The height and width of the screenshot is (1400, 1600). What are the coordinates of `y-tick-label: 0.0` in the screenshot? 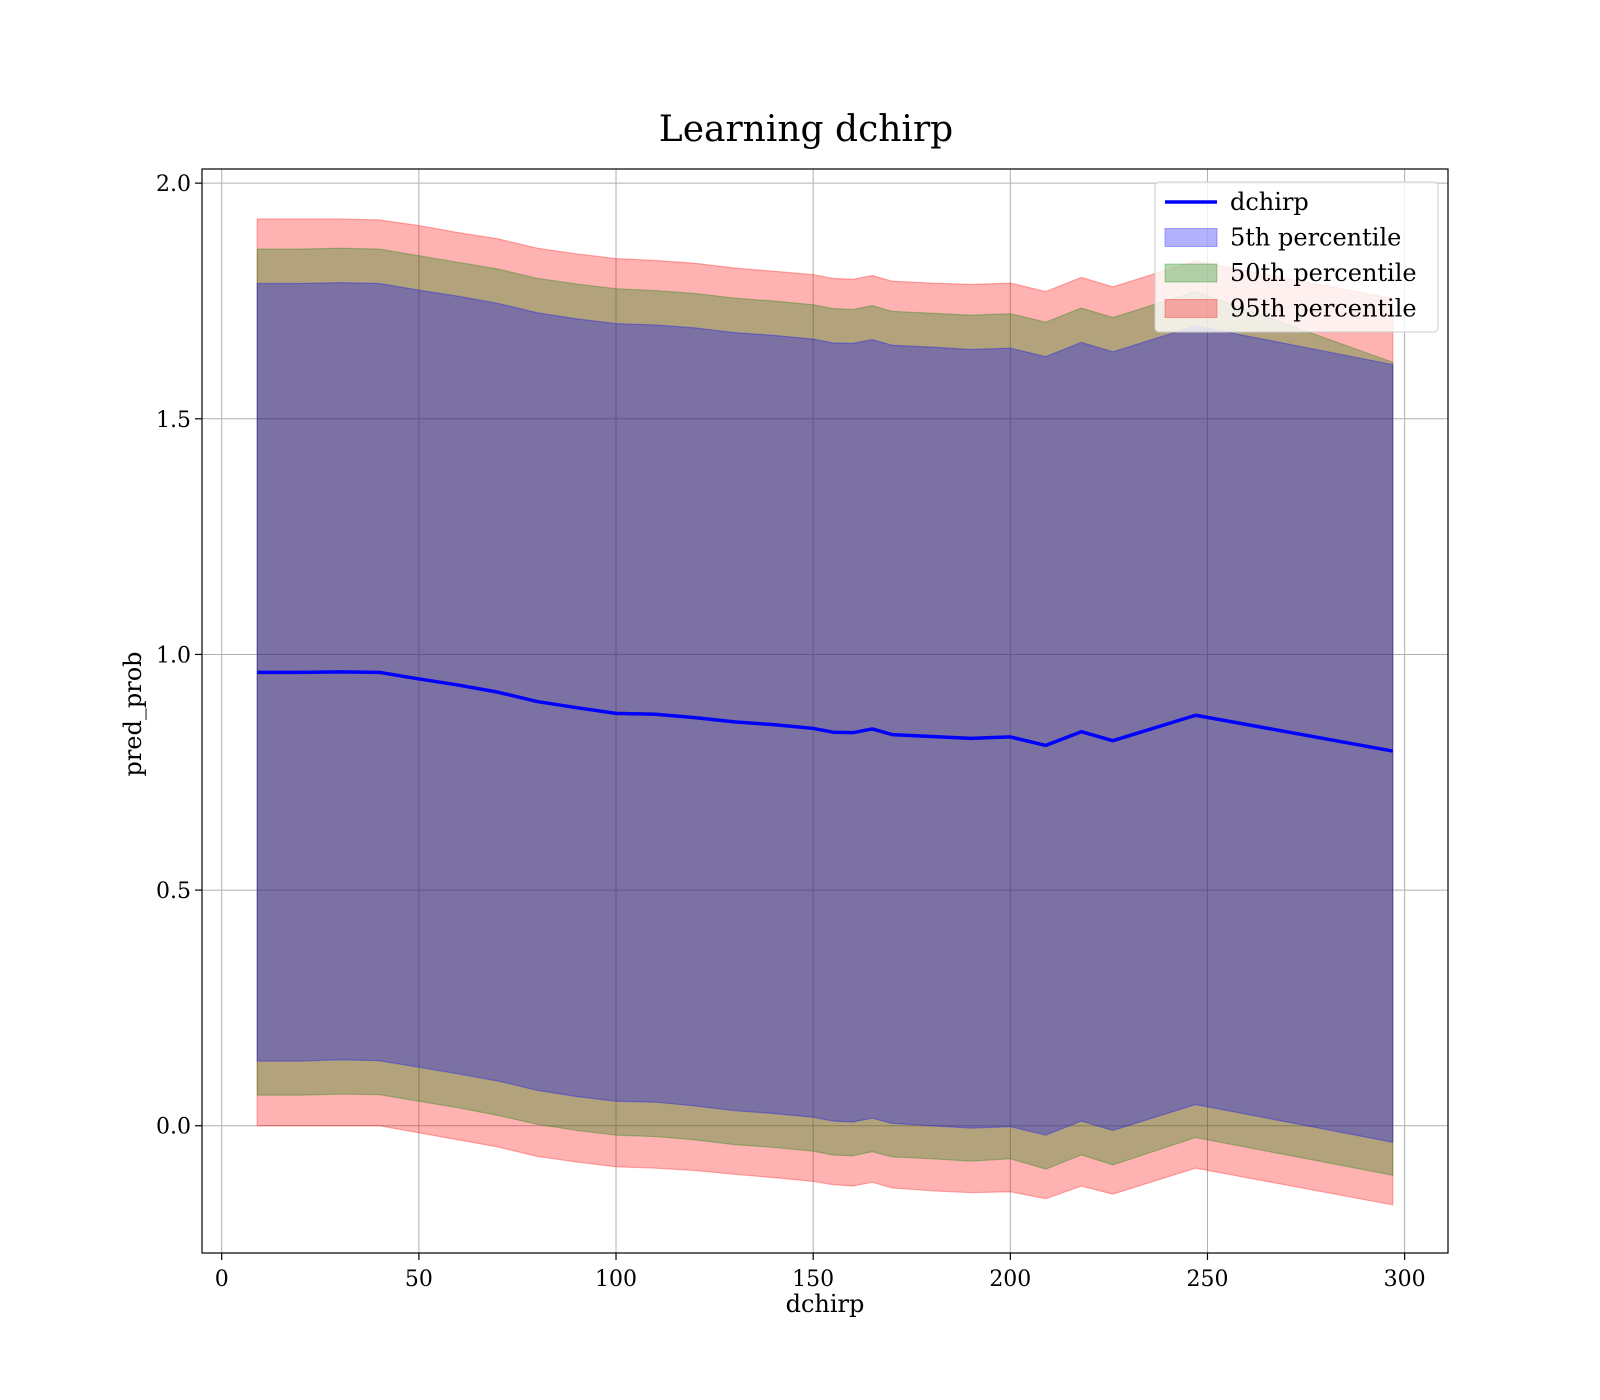 It's located at (173, 1127).